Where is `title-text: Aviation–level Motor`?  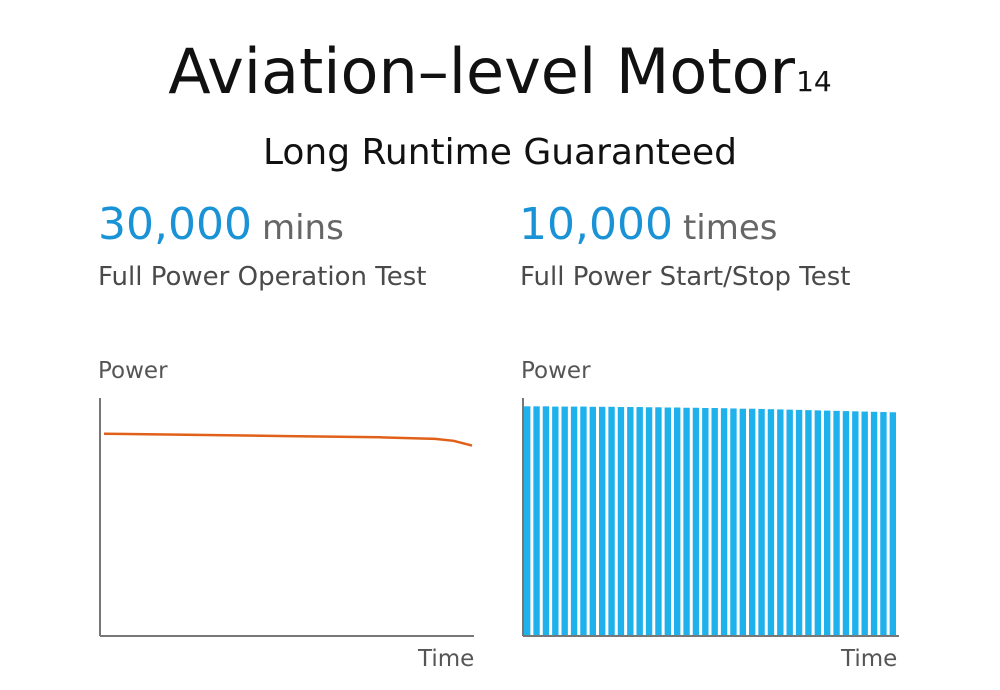 title-text: Aviation–level Motor is located at coordinates (482, 71).